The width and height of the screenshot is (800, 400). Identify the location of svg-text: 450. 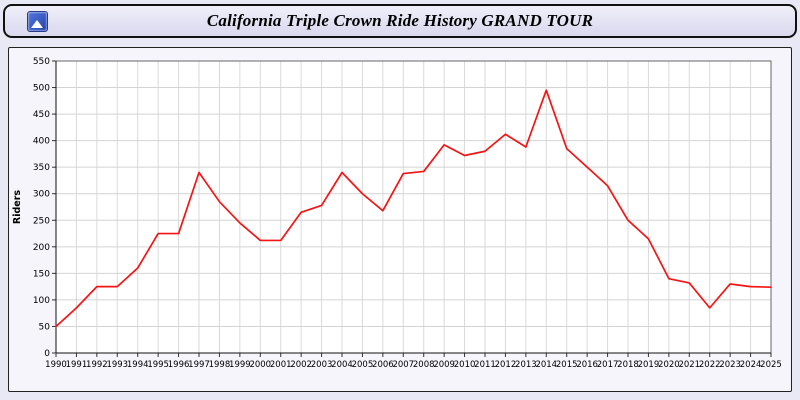
(41, 115).